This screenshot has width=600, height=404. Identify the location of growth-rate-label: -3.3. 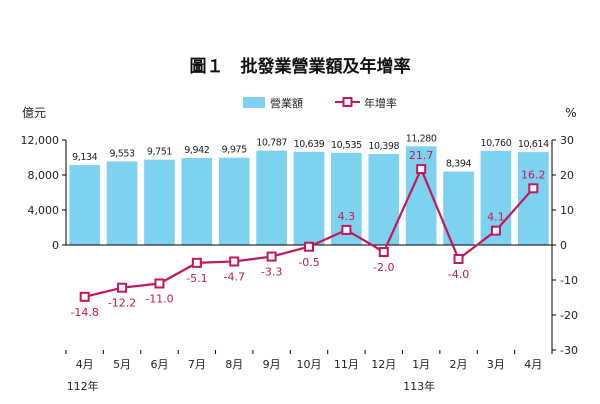
(271, 272).